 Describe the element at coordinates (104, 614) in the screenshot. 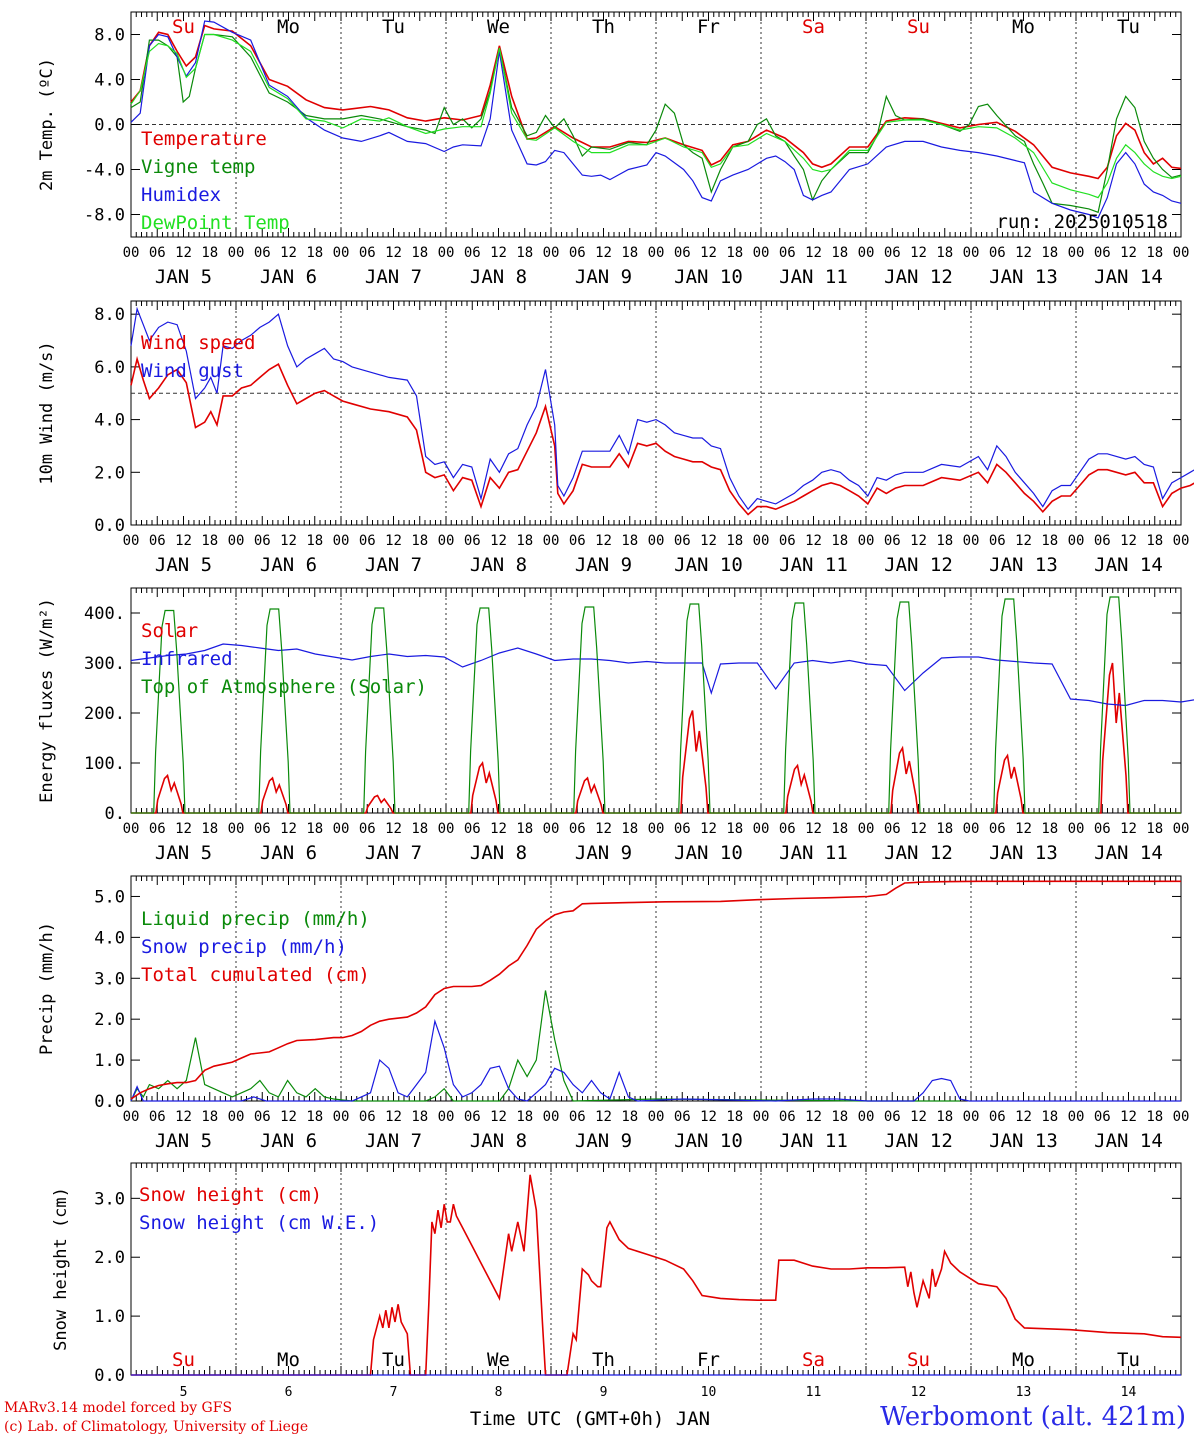

I see `y-tick-label: 400.` at that location.